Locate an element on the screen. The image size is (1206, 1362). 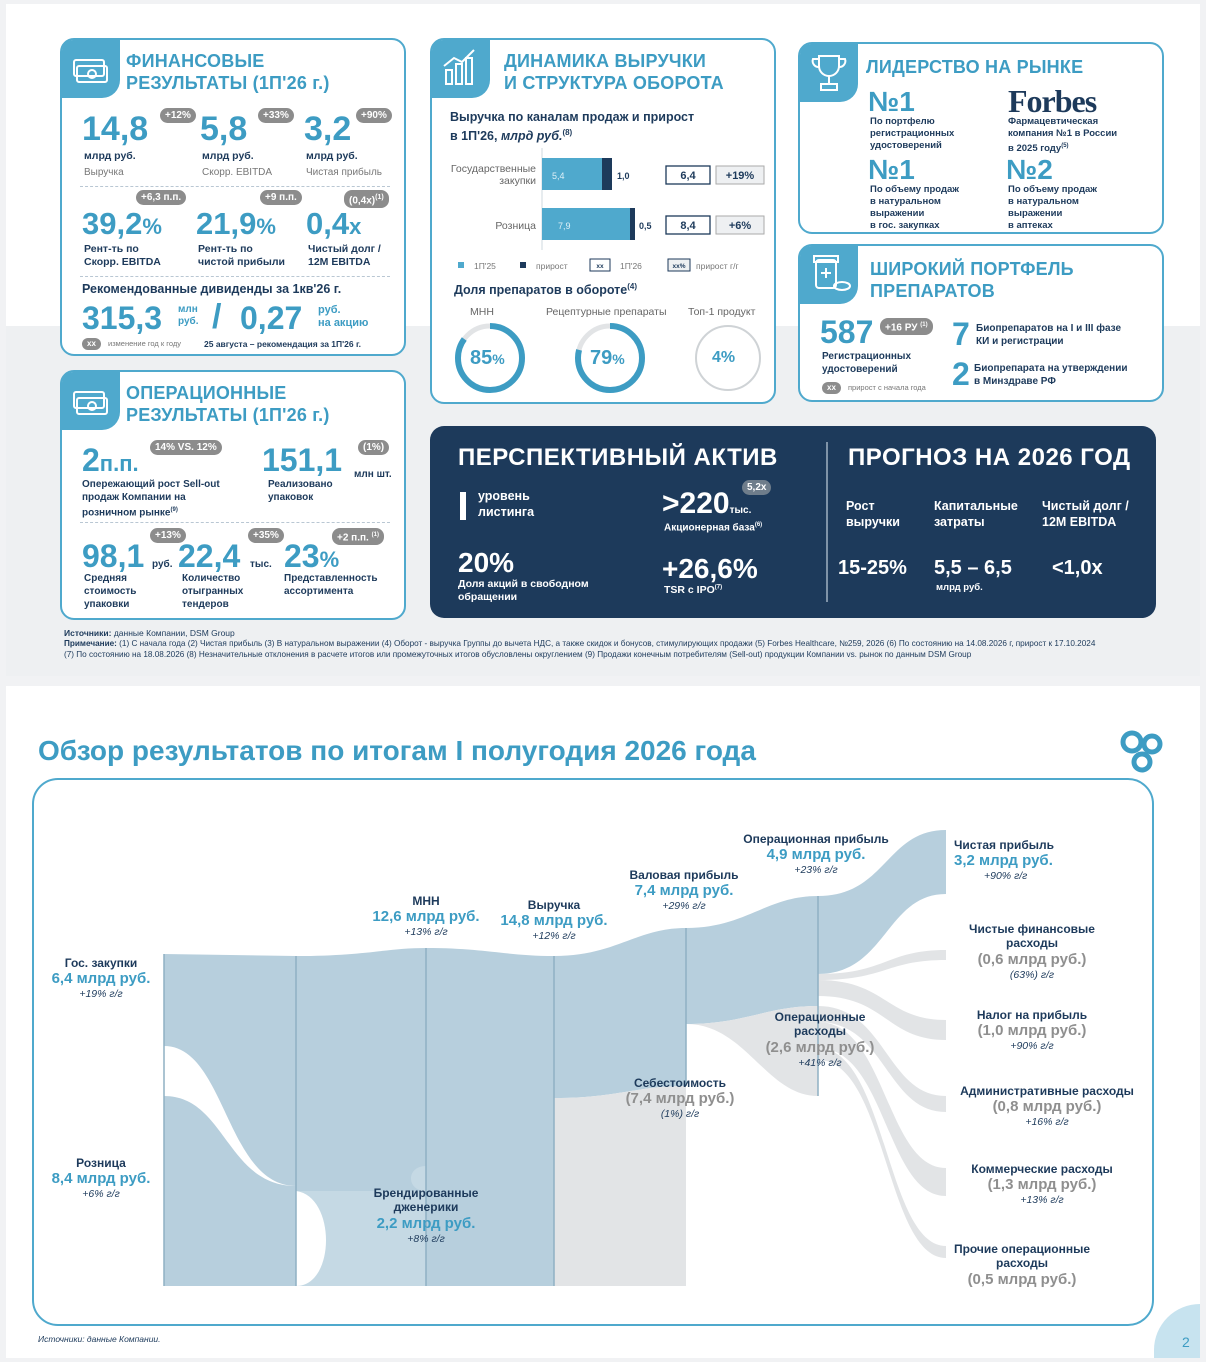
lead-d-value: №2 is located at coordinates (1029, 169).